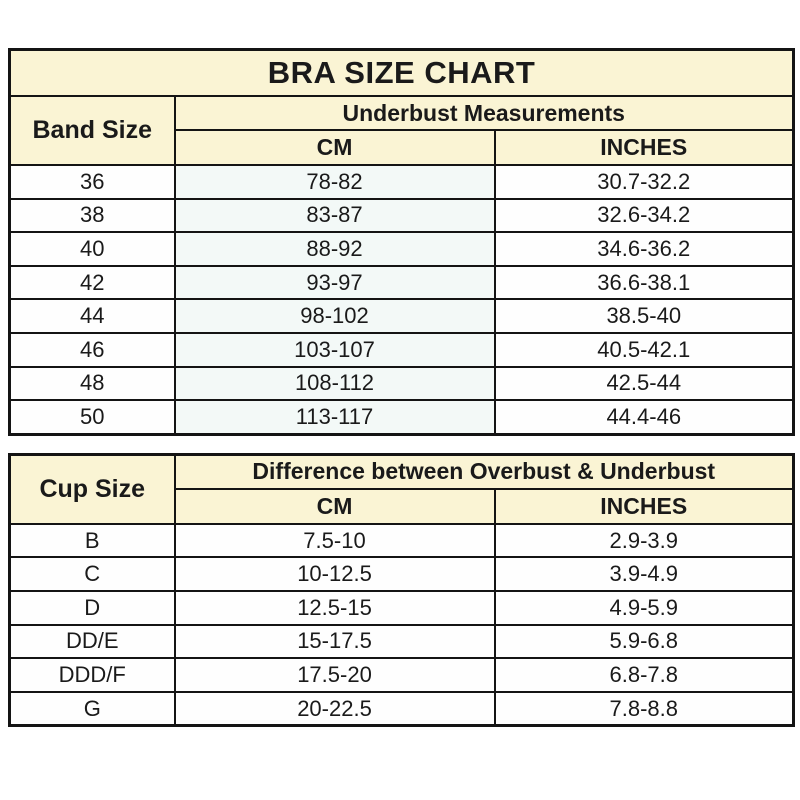 Image resolution: width=800 pixels, height=800 pixels. I want to click on band-size-cell: 40, so click(92, 249).